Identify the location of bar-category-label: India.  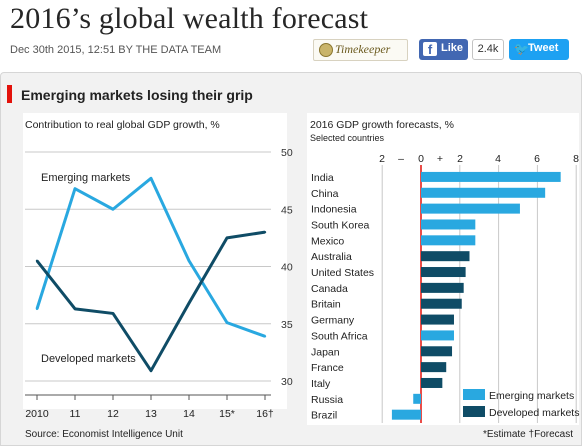
(322, 178).